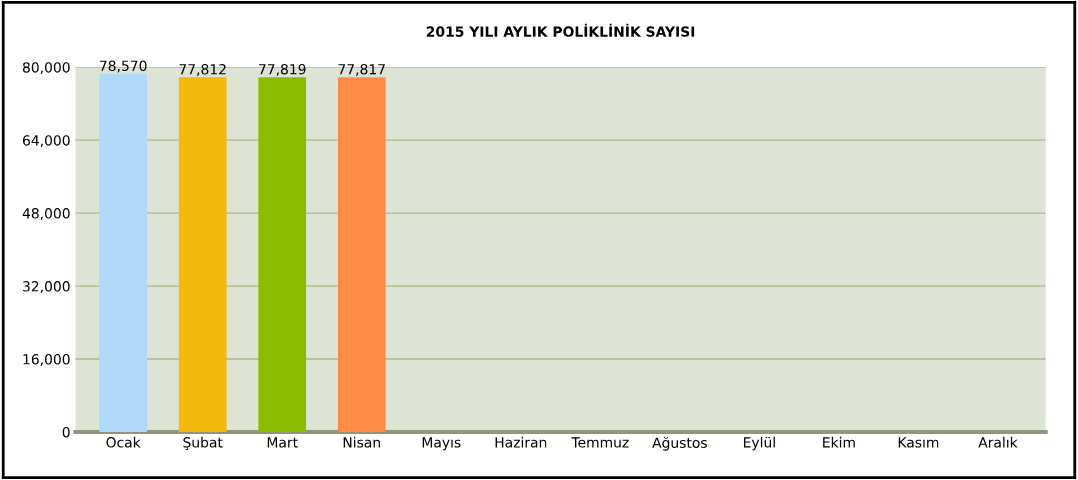 This screenshot has width=1078, height=480. I want to click on data-label: 77,817, so click(361, 69).